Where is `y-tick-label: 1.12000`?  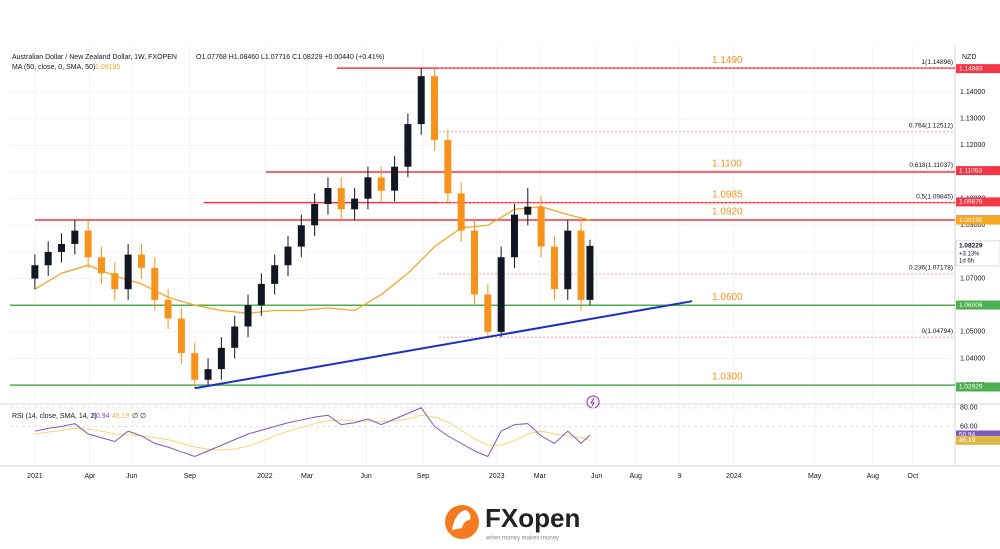 y-tick-label: 1.12000 is located at coordinates (972, 145).